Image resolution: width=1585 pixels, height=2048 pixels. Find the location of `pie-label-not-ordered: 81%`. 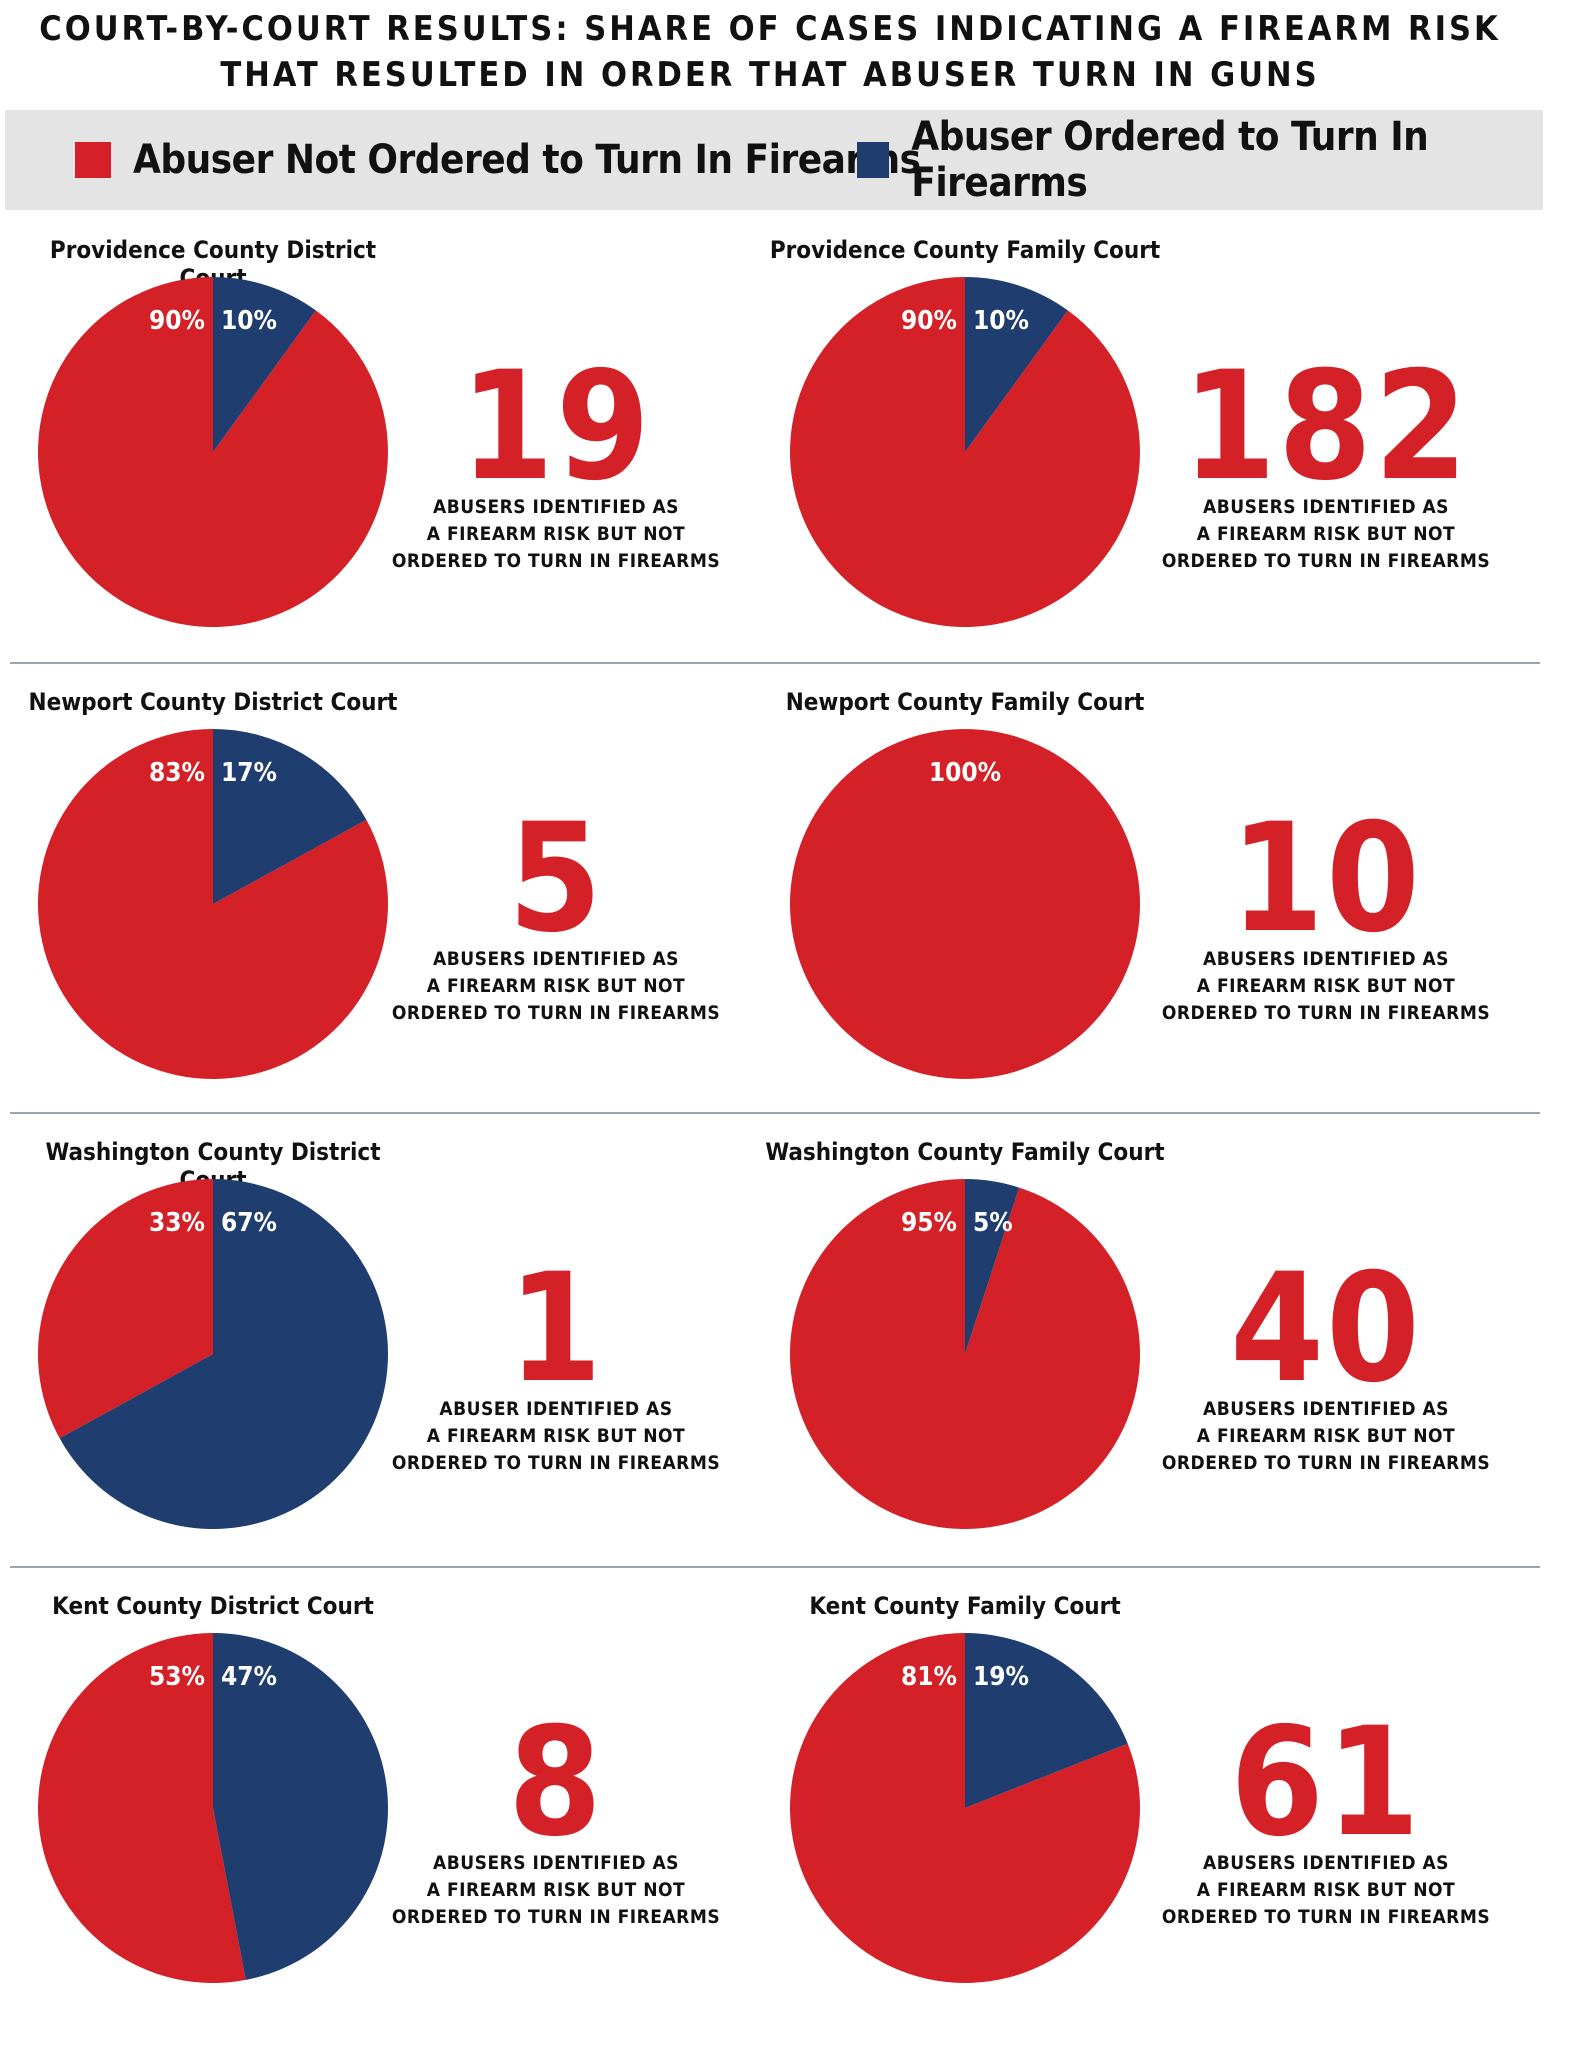

pie-label-not-ordered: 81% is located at coordinates (929, 1677).